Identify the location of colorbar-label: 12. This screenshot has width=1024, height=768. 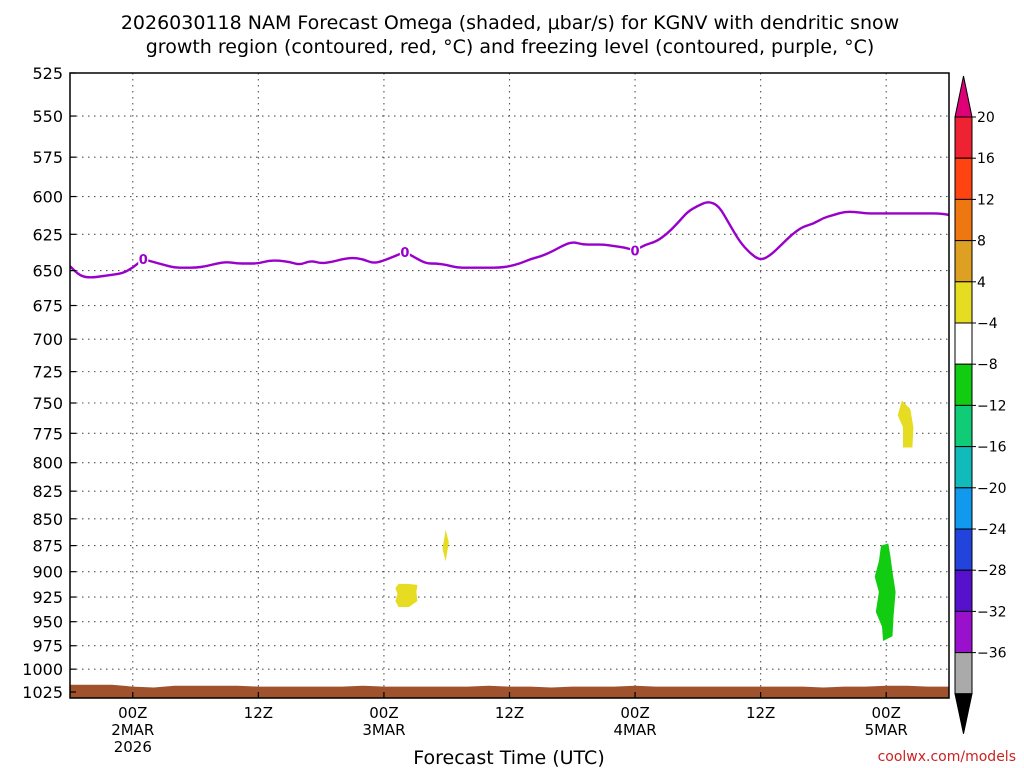
(986, 200).